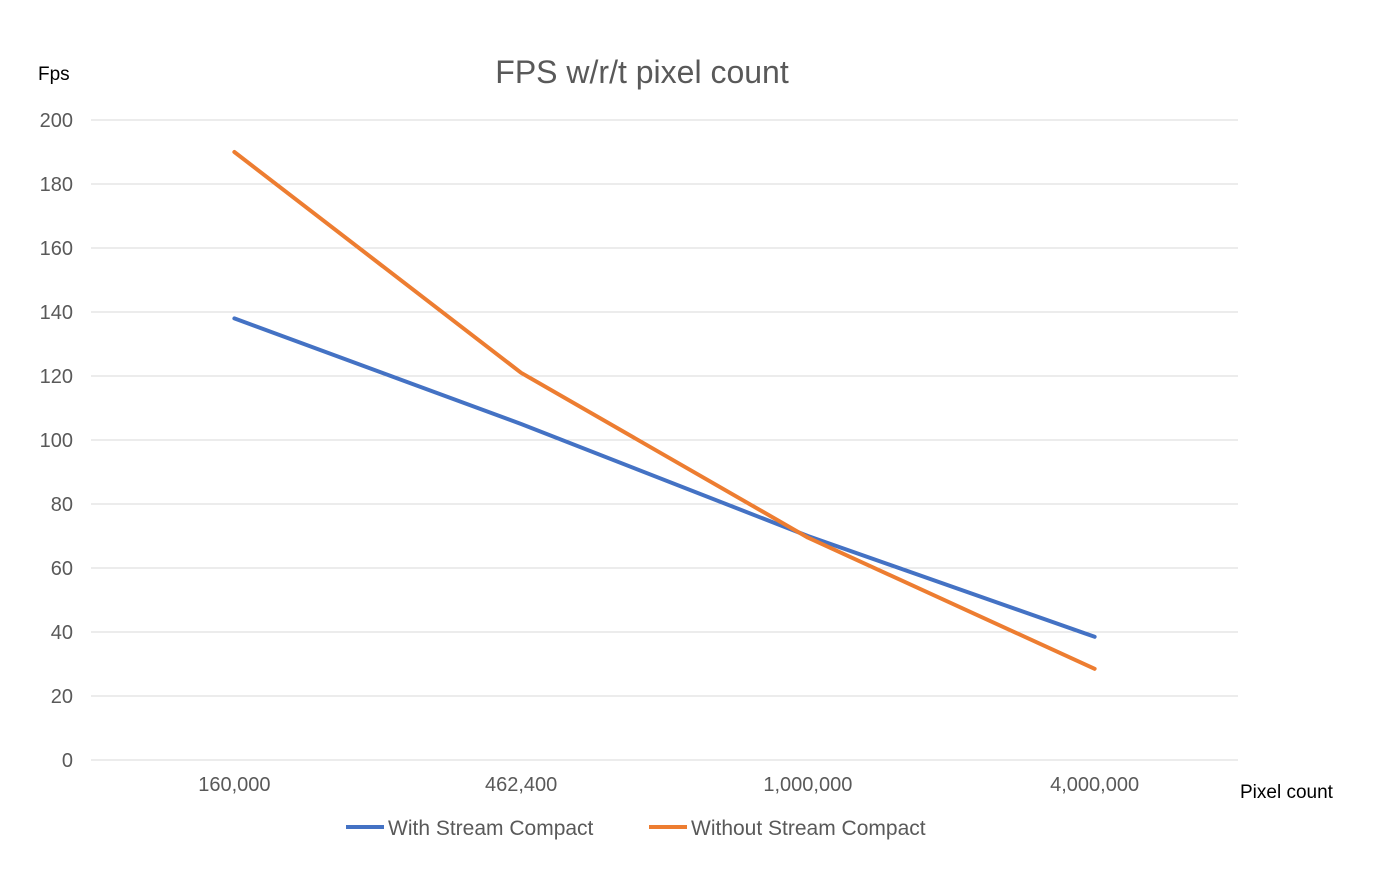 The image size is (1386, 889). What do you see at coordinates (807, 785) in the screenshot?
I see `x-tick-label: 1,000,000` at bounding box center [807, 785].